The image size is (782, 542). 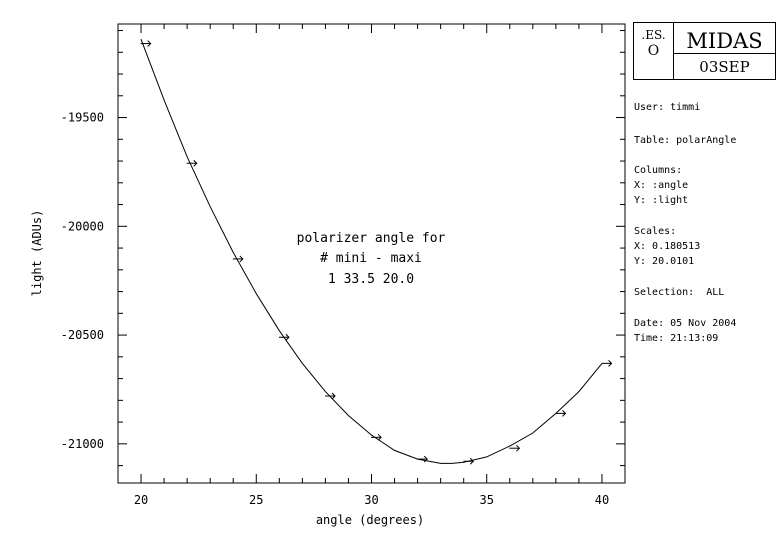 What do you see at coordinates (82, 335) in the screenshot?
I see `y-tick-label-20500: -20500` at bounding box center [82, 335].